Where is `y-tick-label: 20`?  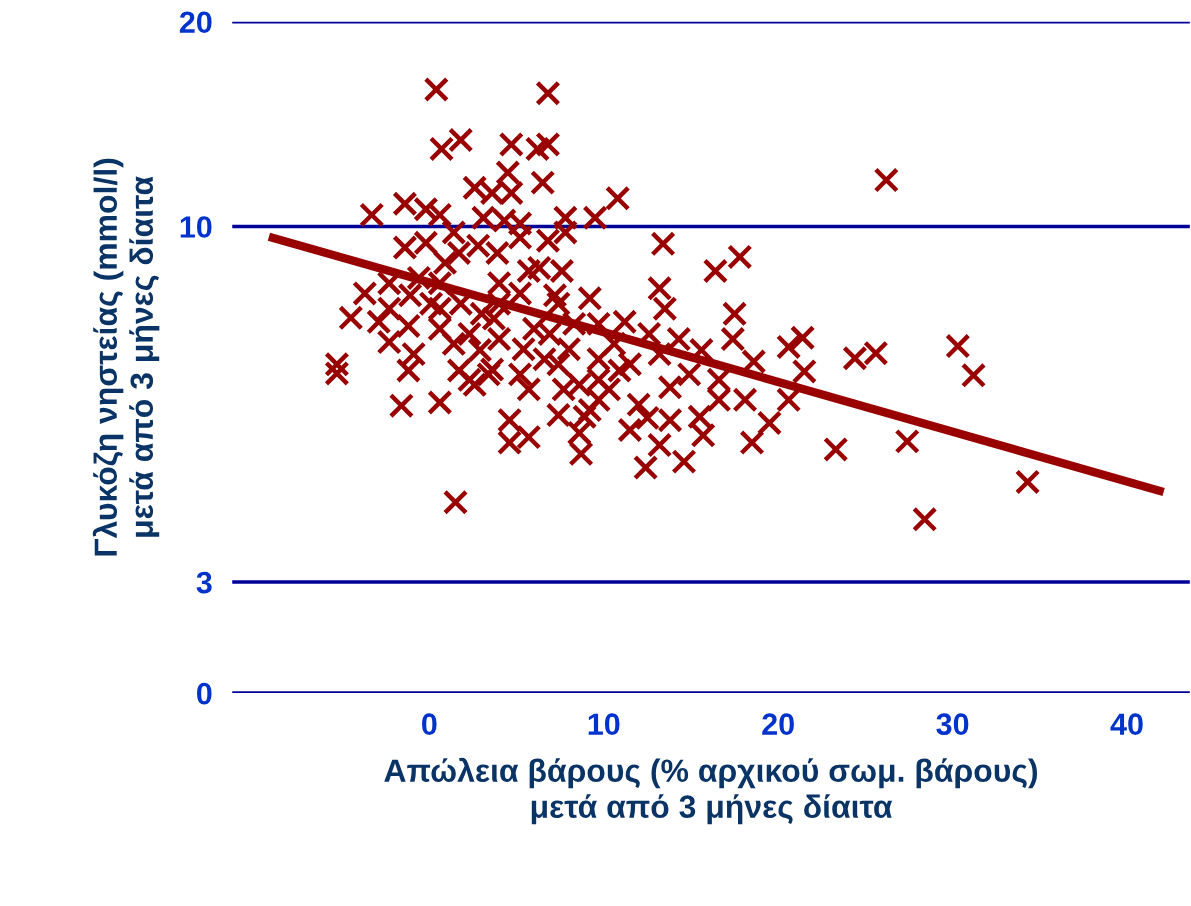 y-tick-label: 20 is located at coordinates (195, 22).